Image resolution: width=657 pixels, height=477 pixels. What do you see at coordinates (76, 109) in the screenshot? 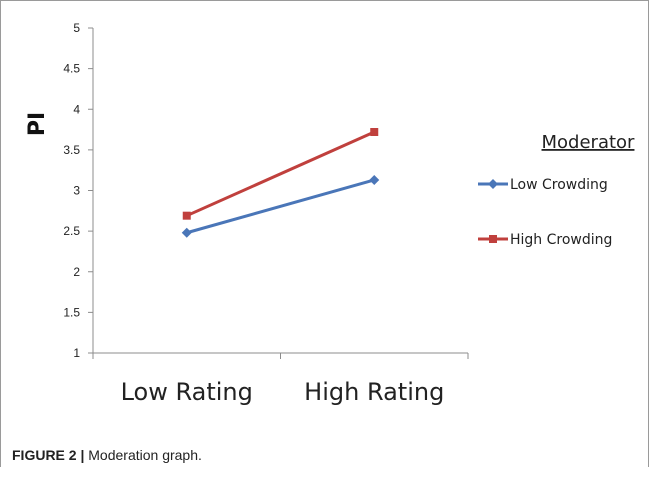
I see `y-tick-label: 4` at bounding box center [76, 109].